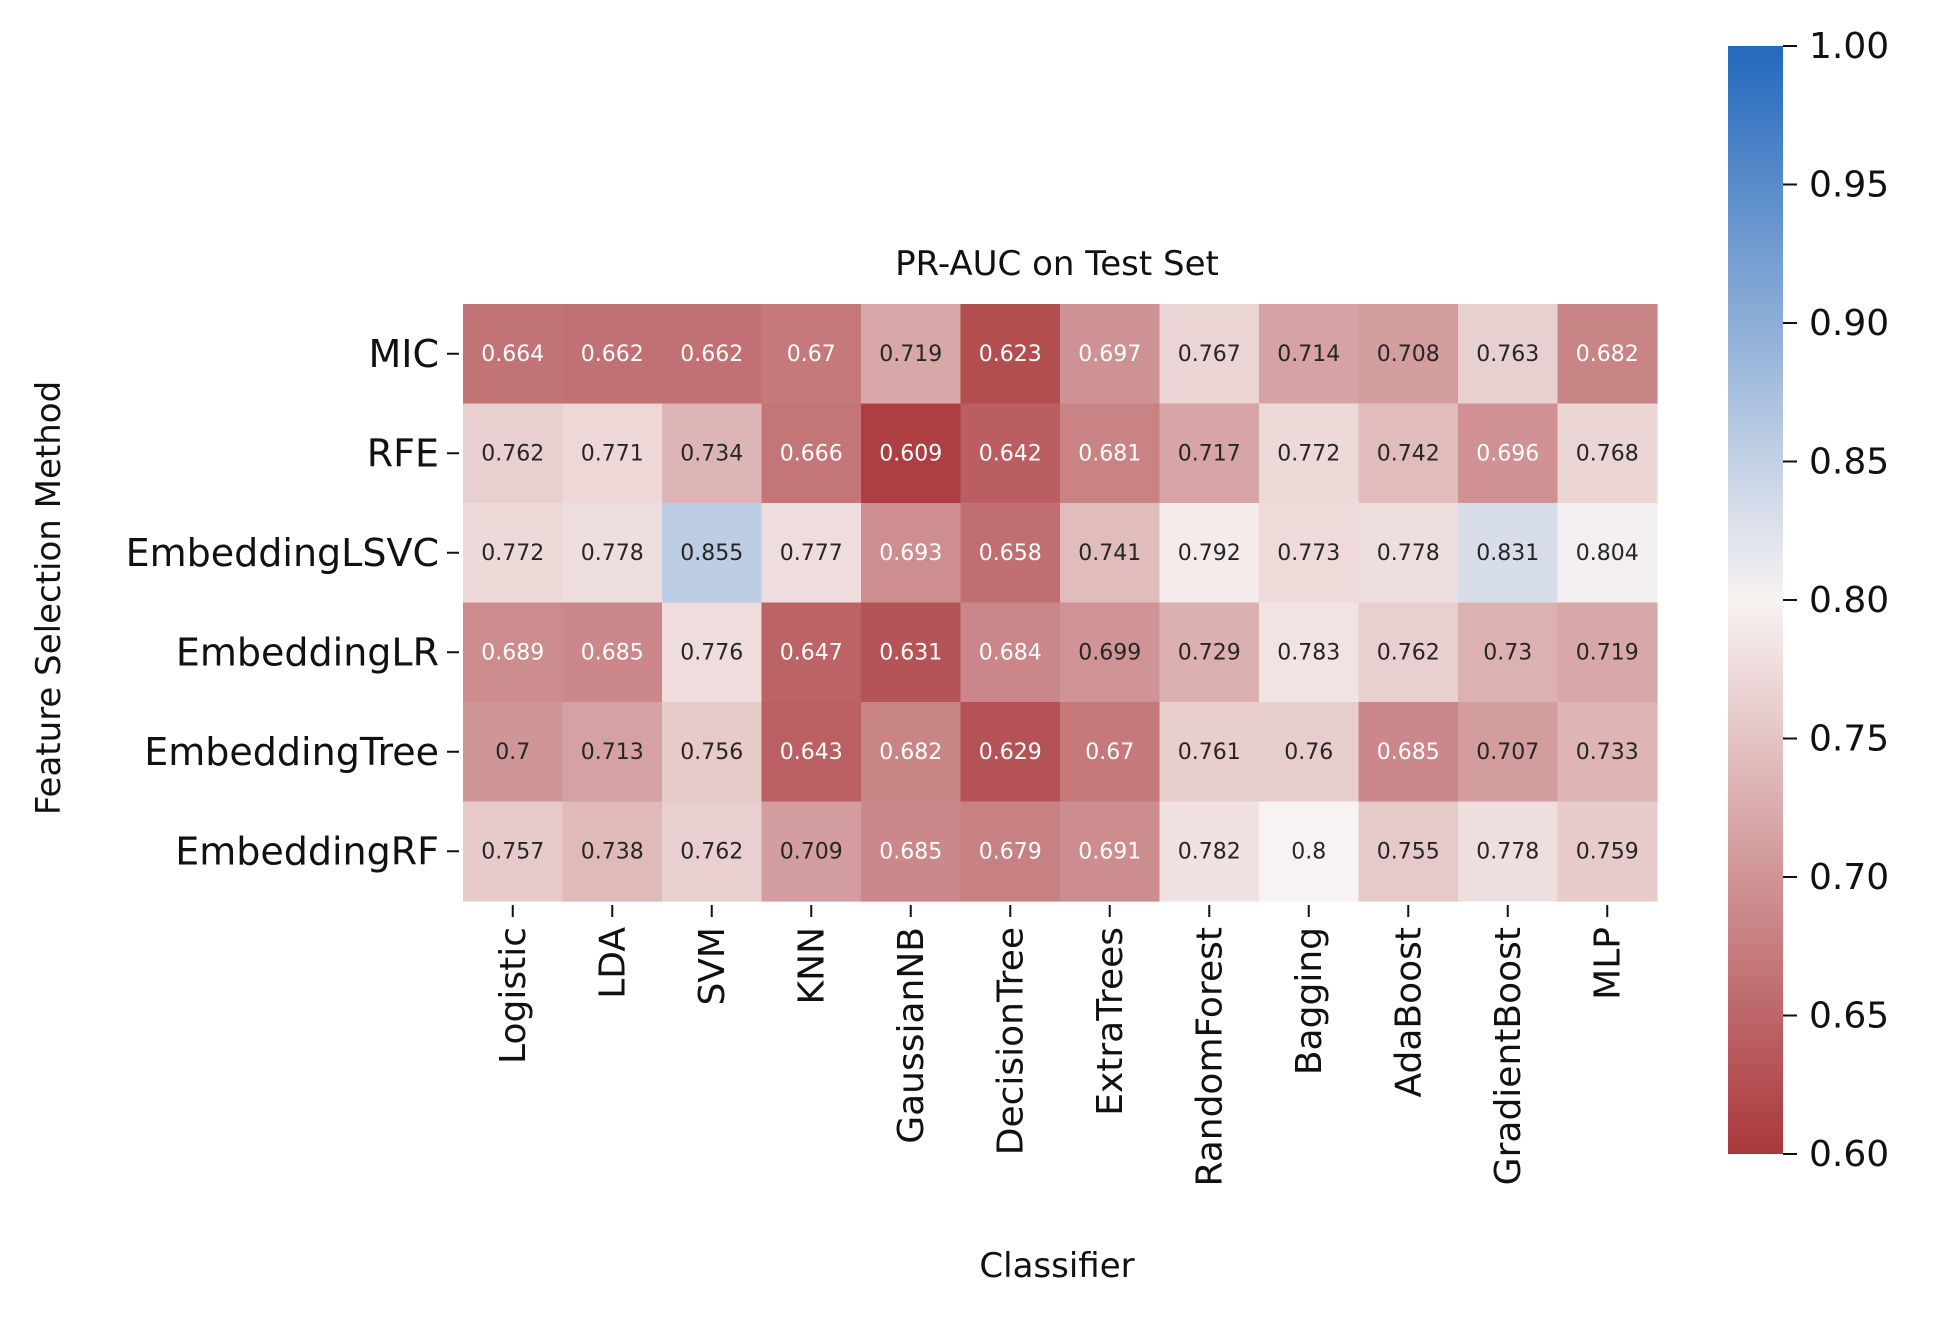 This screenshot has height=1320, width=1933. I want to click on colorbar-tick-label-6: 0.90, so click(1849, 323).